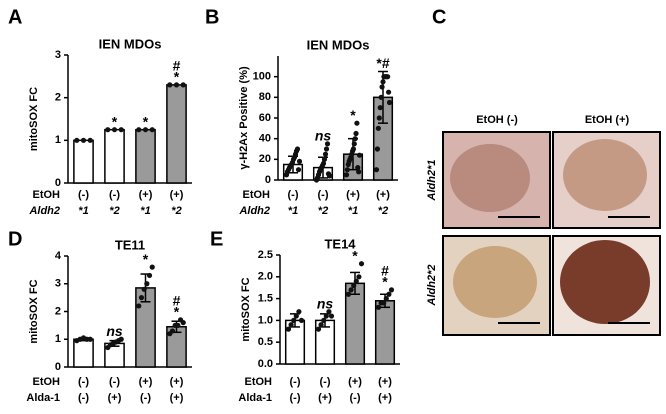 Image resolution: width=666 pixels, height=414 pixels. Describe the element at coordinates (385, 271) in the screenshot. I see `significance-label: #` at that location.